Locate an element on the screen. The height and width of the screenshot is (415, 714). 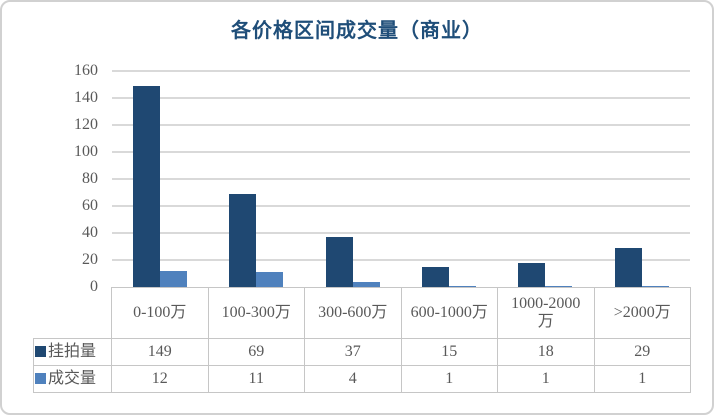
category-cell: 0-100万 is located at coordinates (160, 313).